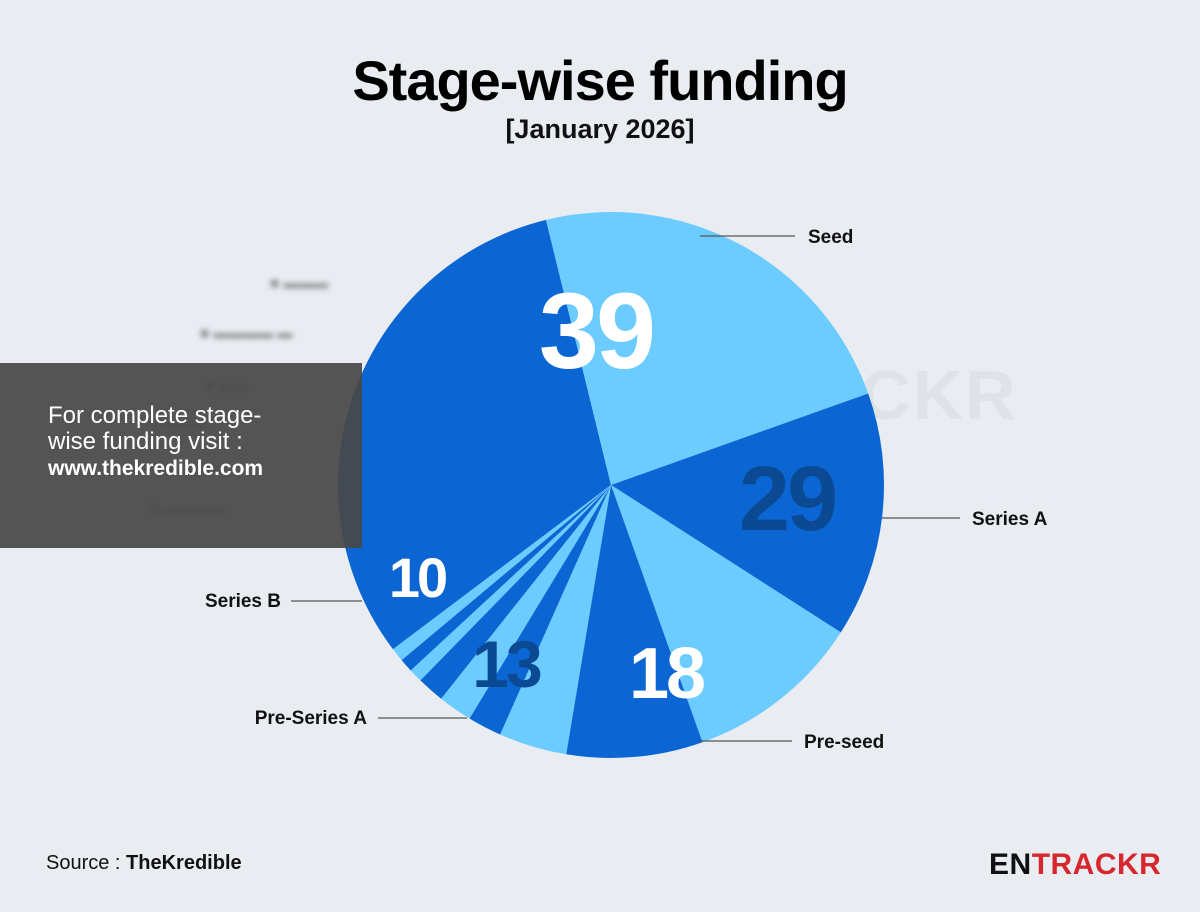 This screenshot has width=1200, height=912. I want to click on value-label-series-b: 10, so click(417, 577).